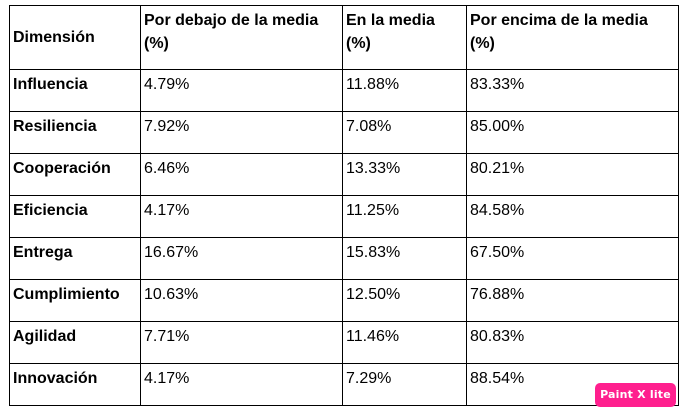 The height and width of the screenshot is (417, 686). What do you see at coordinates (241, 300) in the screenshot?
I see `below-average-cell: 10.63%` at bounding box center [241, 300].